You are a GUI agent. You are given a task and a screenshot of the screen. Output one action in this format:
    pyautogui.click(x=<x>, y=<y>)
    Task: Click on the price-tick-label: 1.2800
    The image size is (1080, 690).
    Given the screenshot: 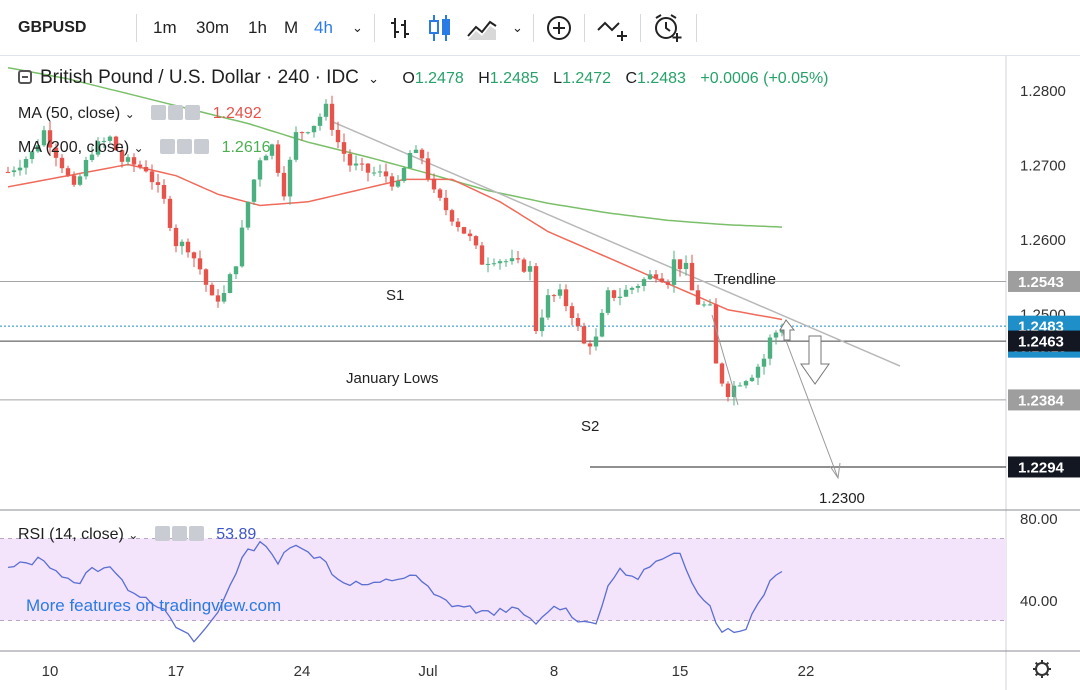 What is the action you would take?
    pyautogui.click(x=1043, y=91)
    